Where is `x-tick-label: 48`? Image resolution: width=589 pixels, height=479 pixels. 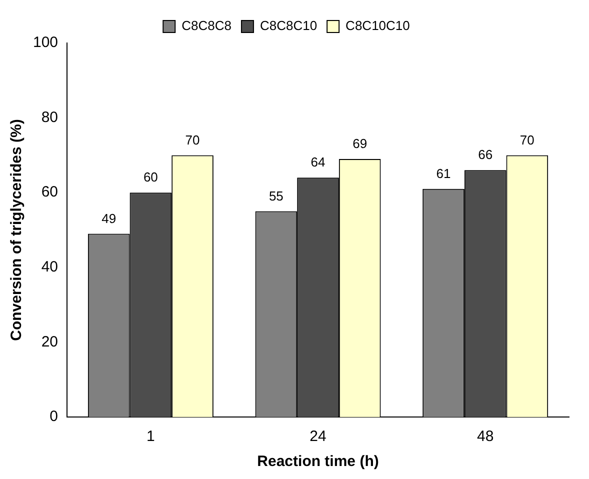 x-tick-label: 48 is located at coordinates (485, 437).